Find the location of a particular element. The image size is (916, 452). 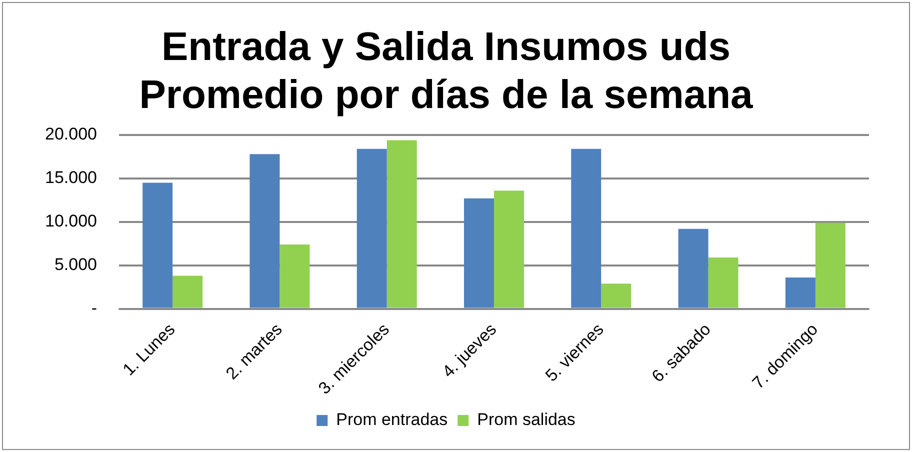

y-tick-label: 15.000 is located at coordinates (70, 178).